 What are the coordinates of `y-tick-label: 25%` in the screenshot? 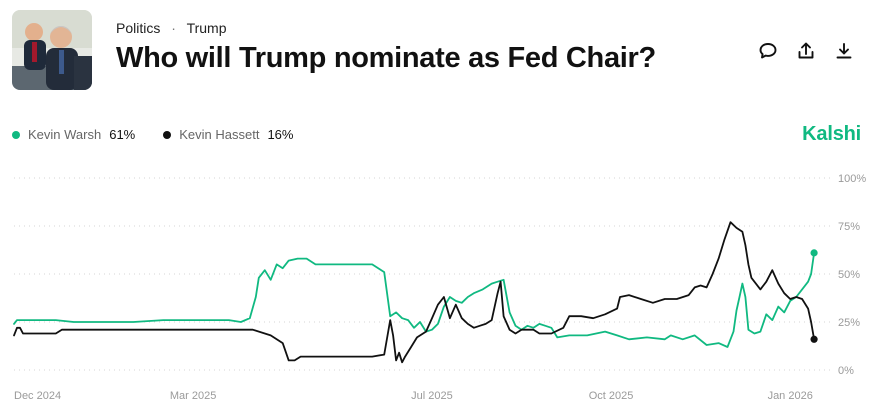 It's located at (849, 323).